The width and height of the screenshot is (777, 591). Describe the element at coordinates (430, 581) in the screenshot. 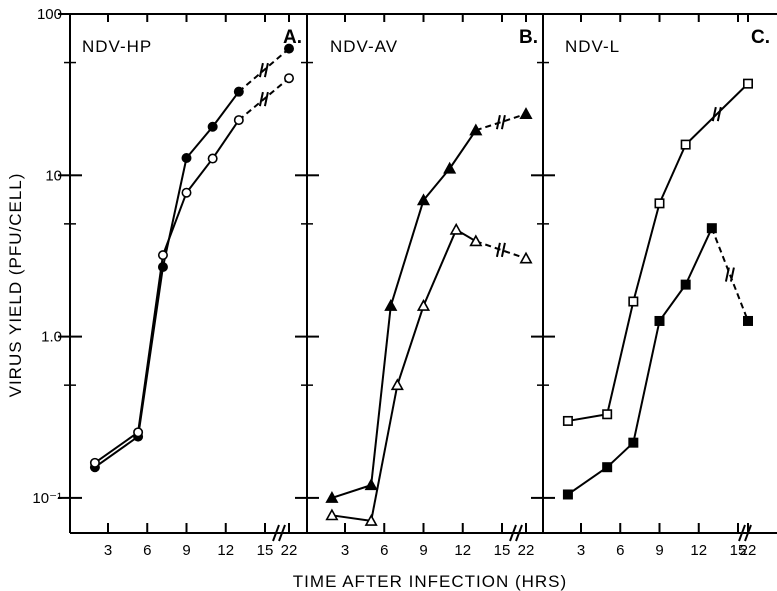

I see `x-axis-label: TIME AFTER INFECTION (HRS)` at that location.